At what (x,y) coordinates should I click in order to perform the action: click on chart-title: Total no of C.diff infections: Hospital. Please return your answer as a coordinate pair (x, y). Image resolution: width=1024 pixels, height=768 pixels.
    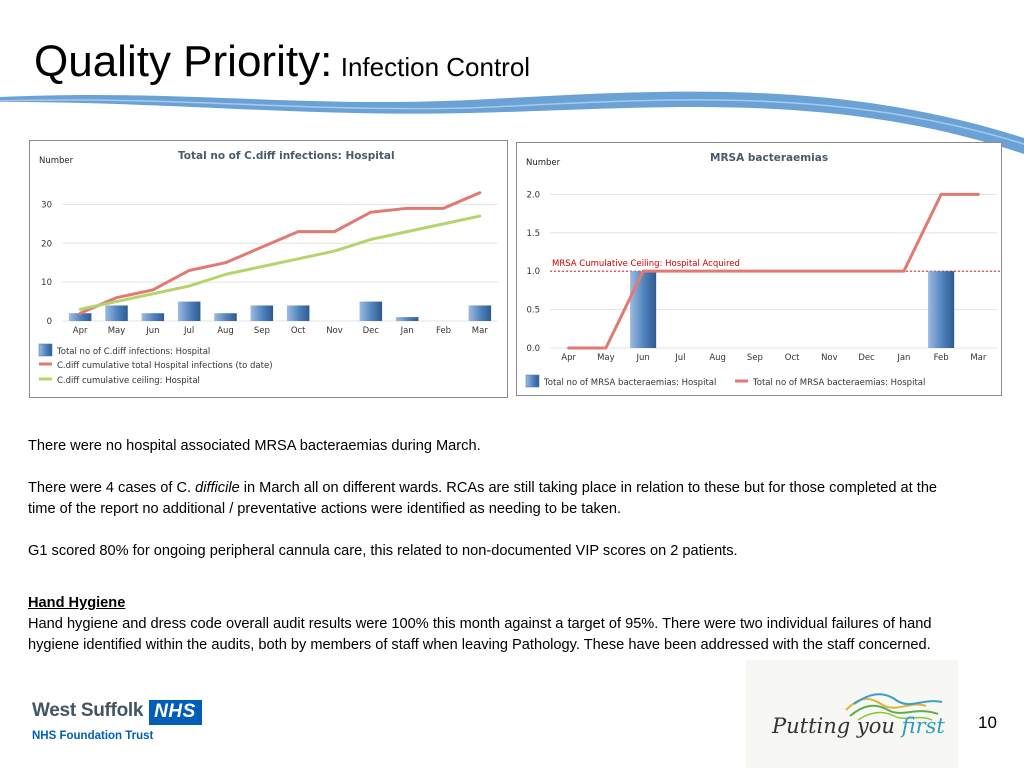
    Looking at the image, I should click on (286, 156).